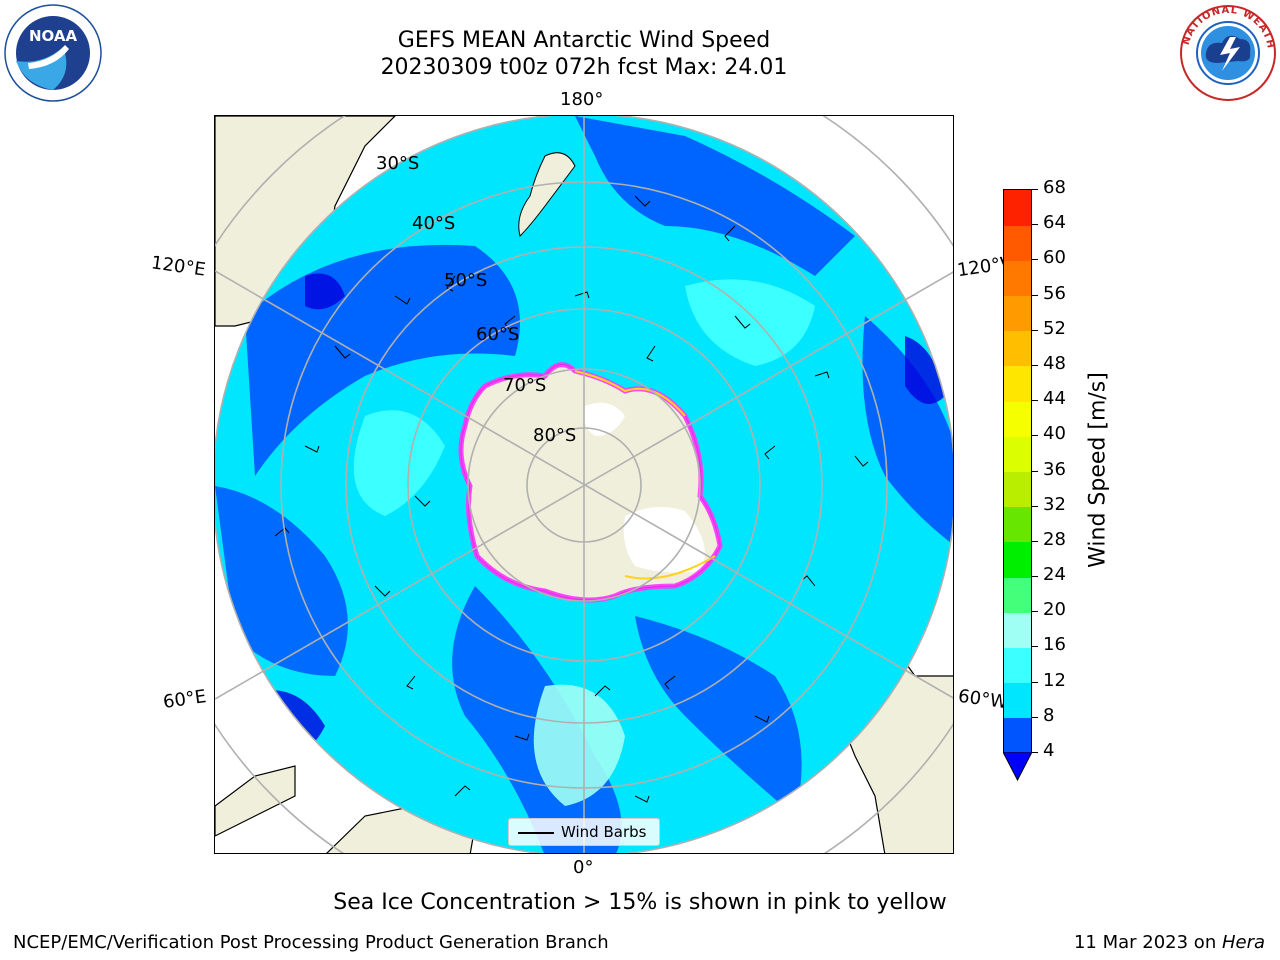 This screenshot has height=960, width=1280. I want to click on colorbar-tick-label: 28, so click(1054, 539).